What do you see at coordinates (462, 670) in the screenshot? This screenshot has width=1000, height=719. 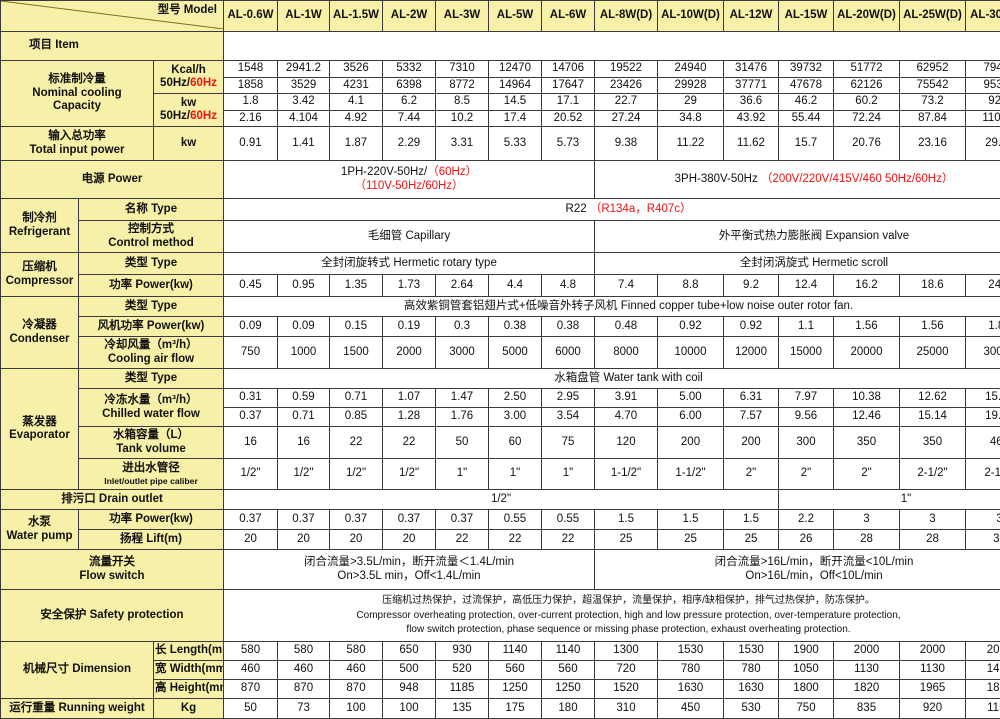 I see `cell: 520` at bounding box center [462, 670].